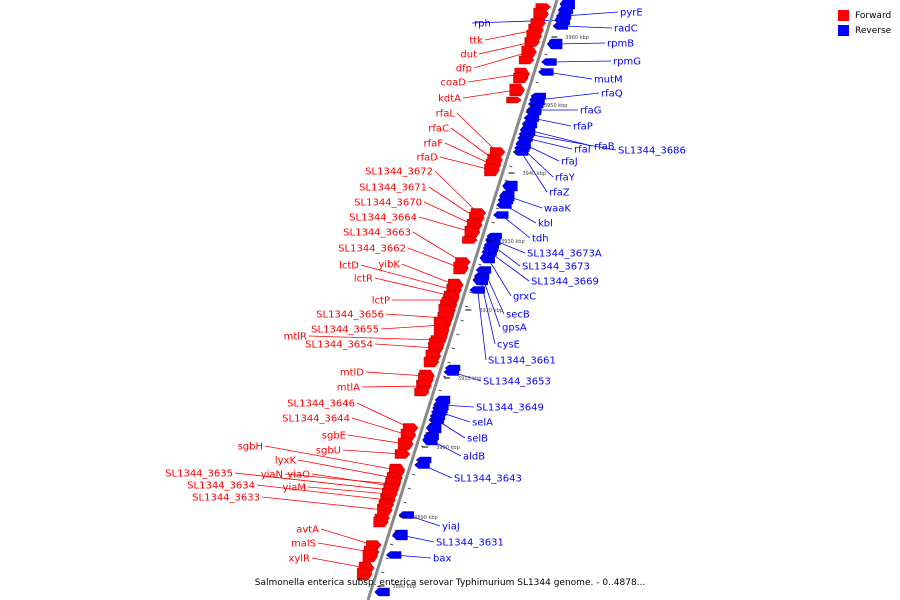  What do you see at coordinates (402, 454) in the screenshot?
I see `gene-sgbU` at bounding box center [402, 454].